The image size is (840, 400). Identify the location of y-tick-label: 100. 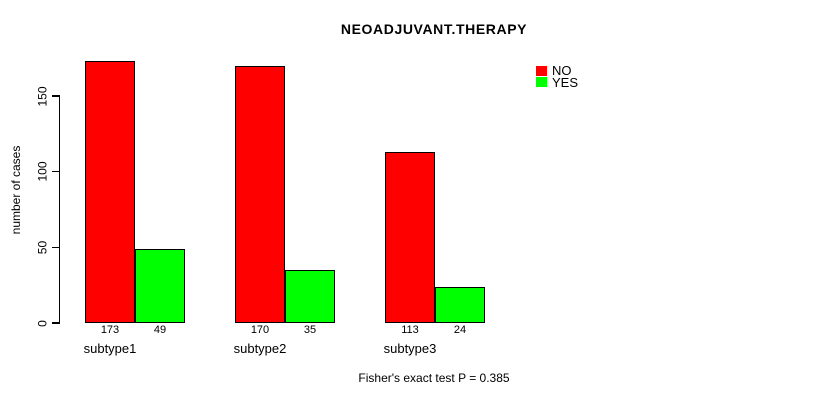
(42, 171).